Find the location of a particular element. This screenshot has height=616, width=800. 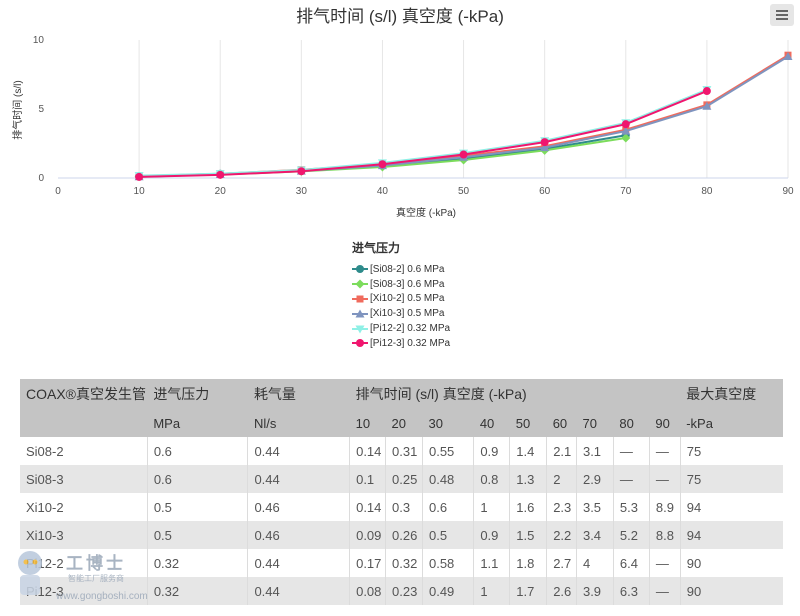

table-cell: 94 is located at coordinates (731, 507).